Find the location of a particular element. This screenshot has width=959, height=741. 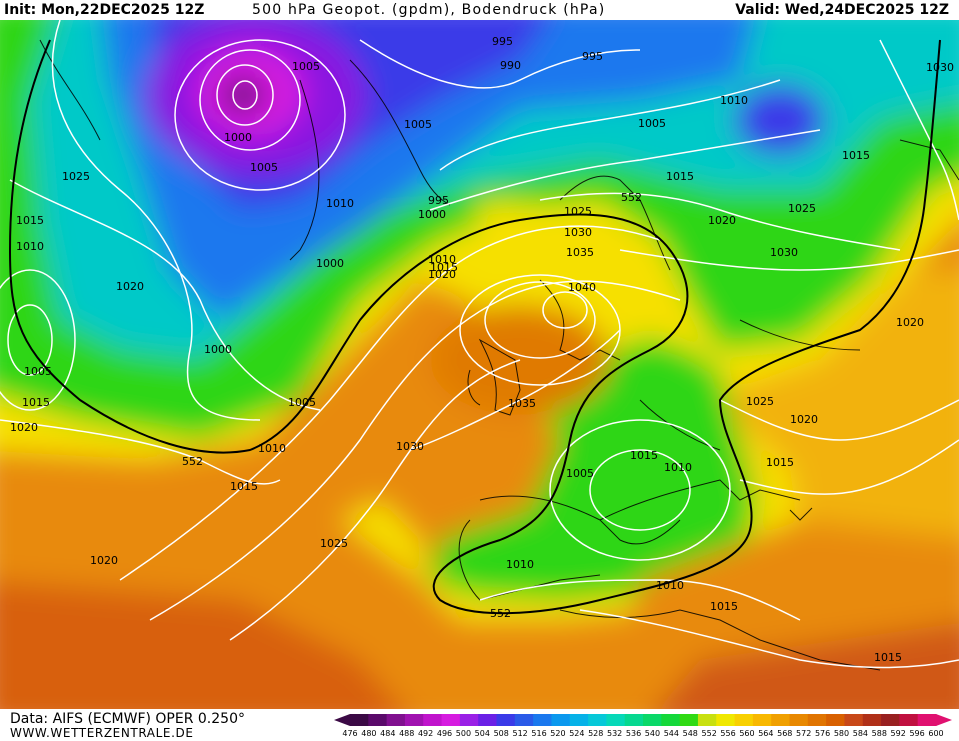

colorbar-tick-label: 588 is located at coordinates (879, 733).